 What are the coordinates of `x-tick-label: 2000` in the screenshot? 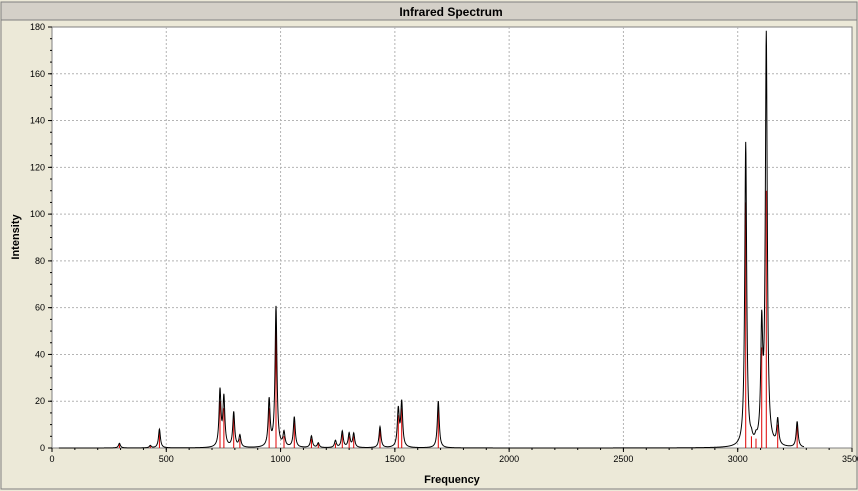 It's located at (509, 459).